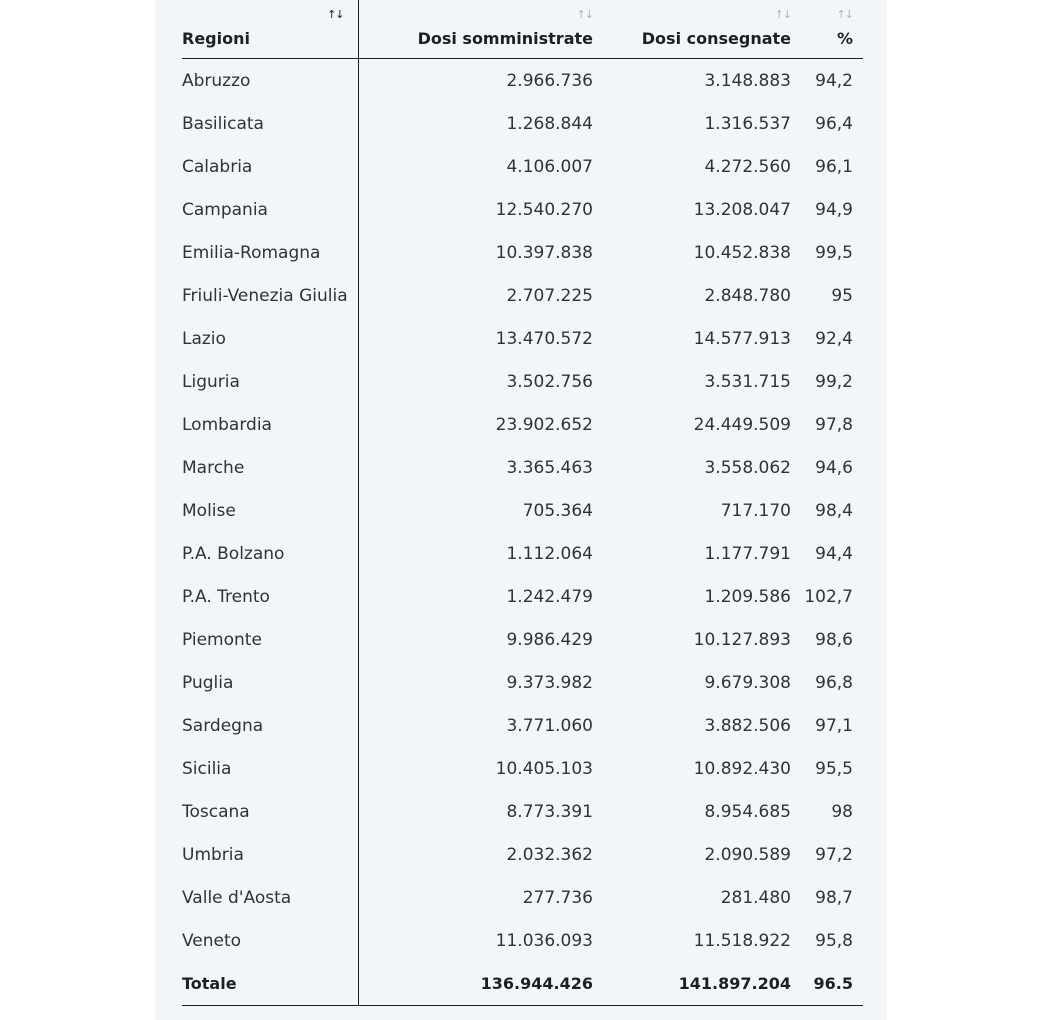 The width and height of the screenshot is (1063, 1020). What do you see at coordinates (747, 682) in the screenshot?
I see `cell-delivered: 9.679.308` at bounding box center [747, 682].